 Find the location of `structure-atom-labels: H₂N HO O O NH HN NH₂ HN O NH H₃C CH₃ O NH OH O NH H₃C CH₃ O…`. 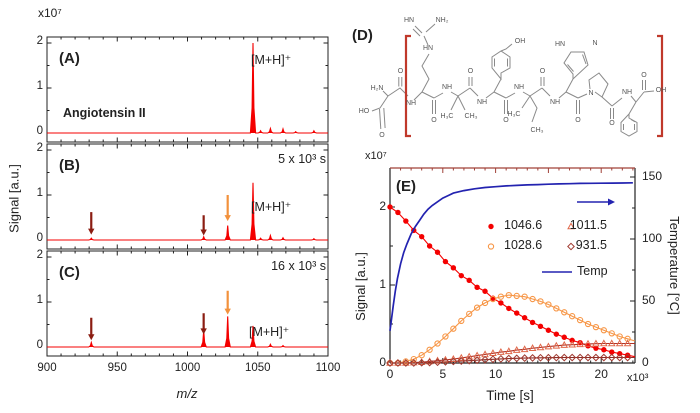

structure-atom-labels: H₂N HO O O NH HN NH₂ HN O NH H₃C CH₃ O NH OH O NH H₃C CH₃ O… is located at coordinates (513, 78).